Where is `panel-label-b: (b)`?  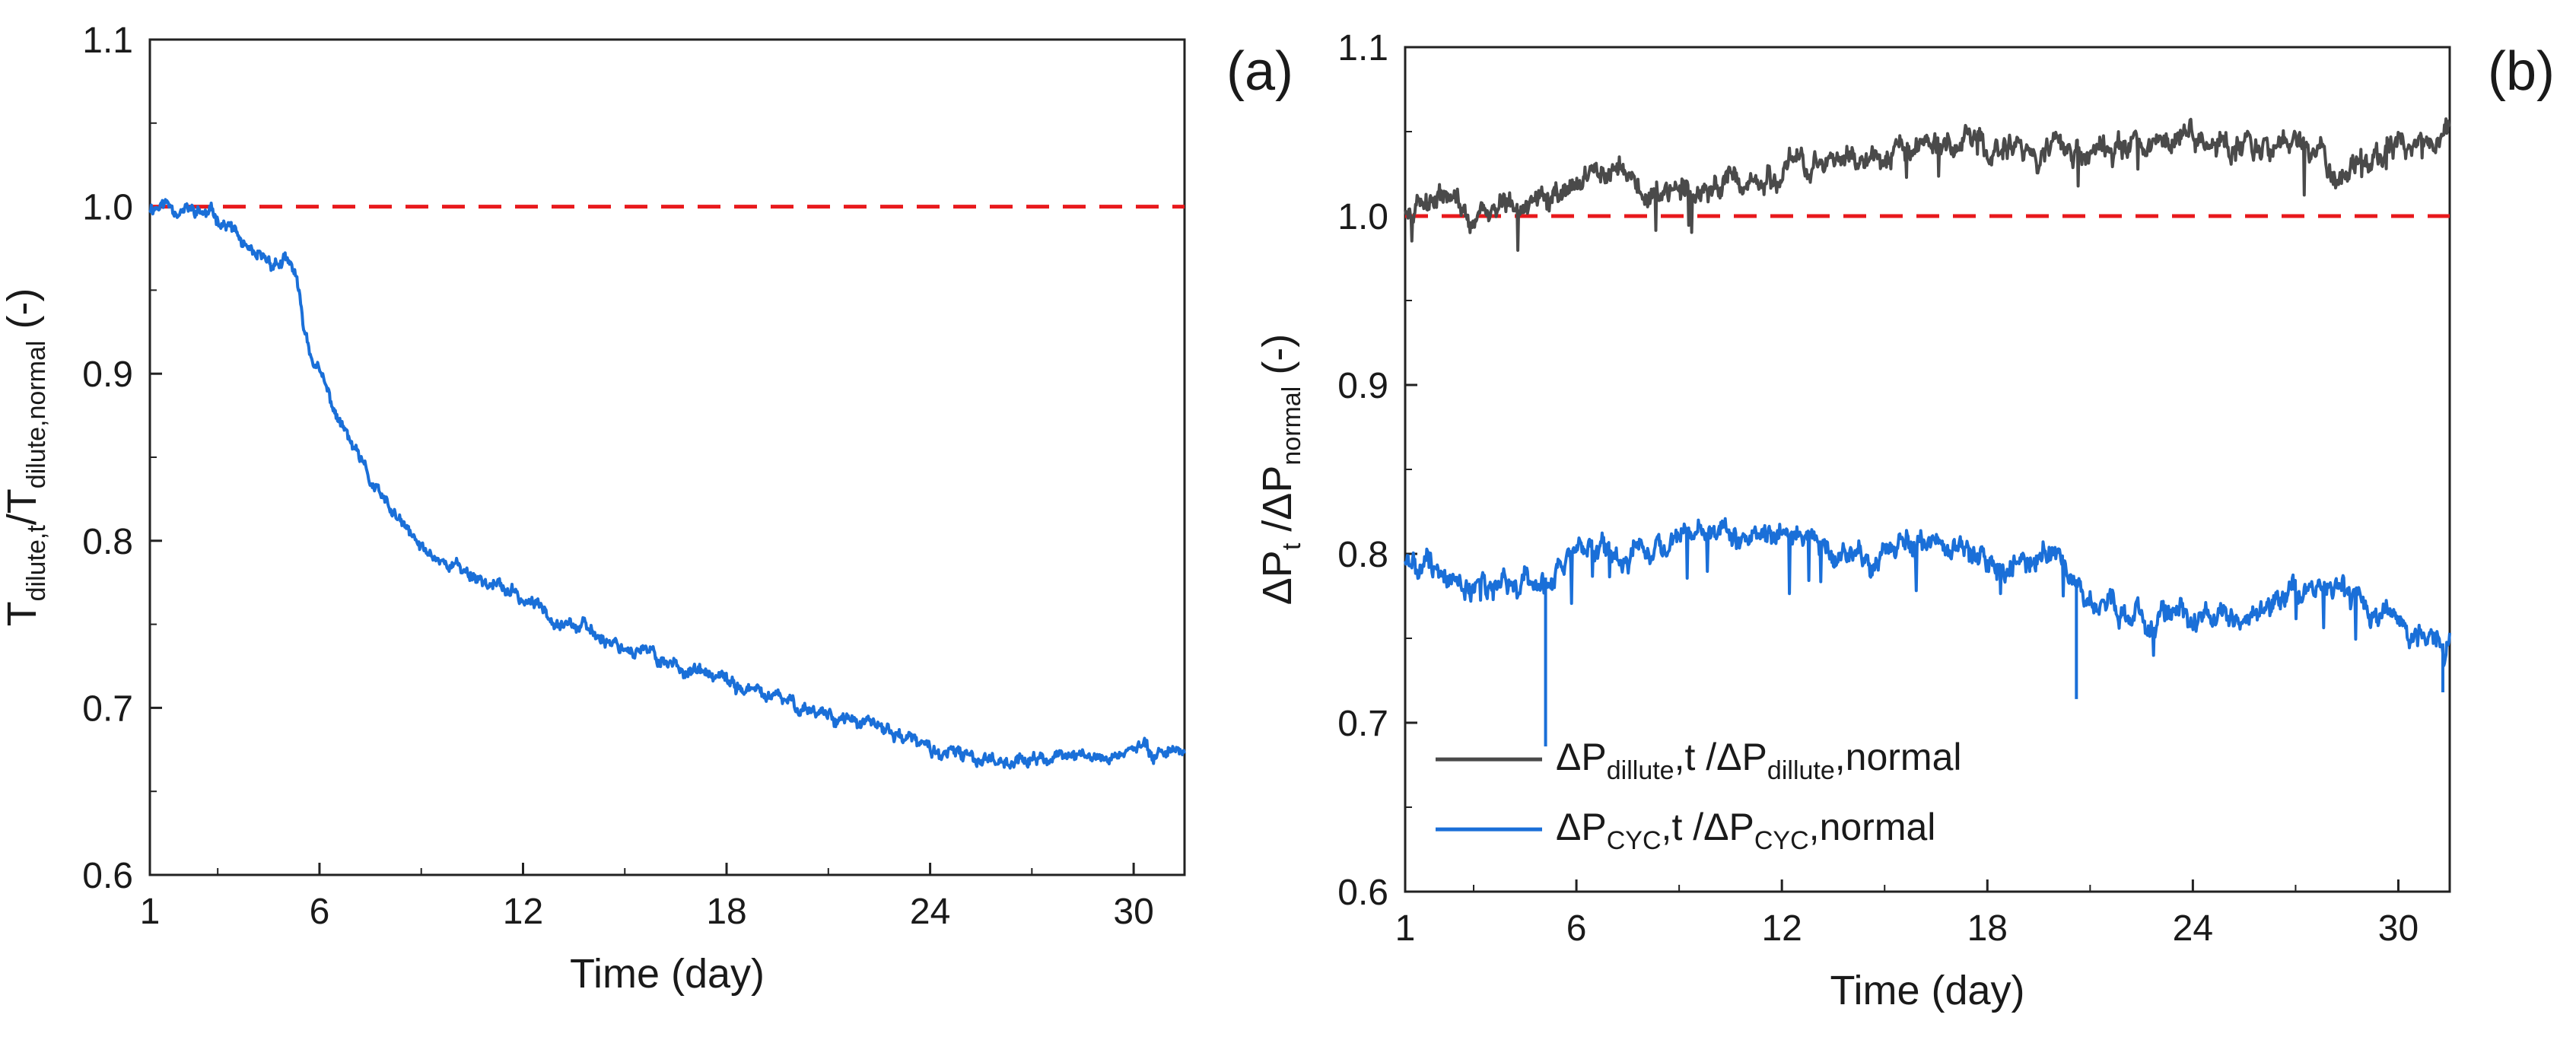 panel-label-b: (b) is located at coordinates (2521, 71).